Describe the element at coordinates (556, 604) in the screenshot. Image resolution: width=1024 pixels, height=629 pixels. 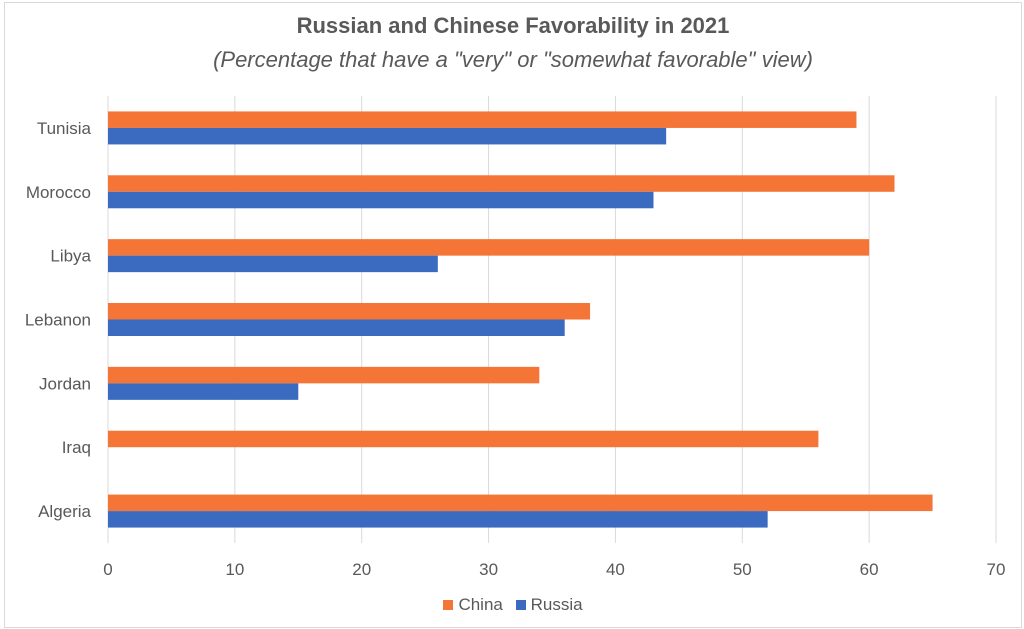
I see `legend-label-russia: Russia` at that location.